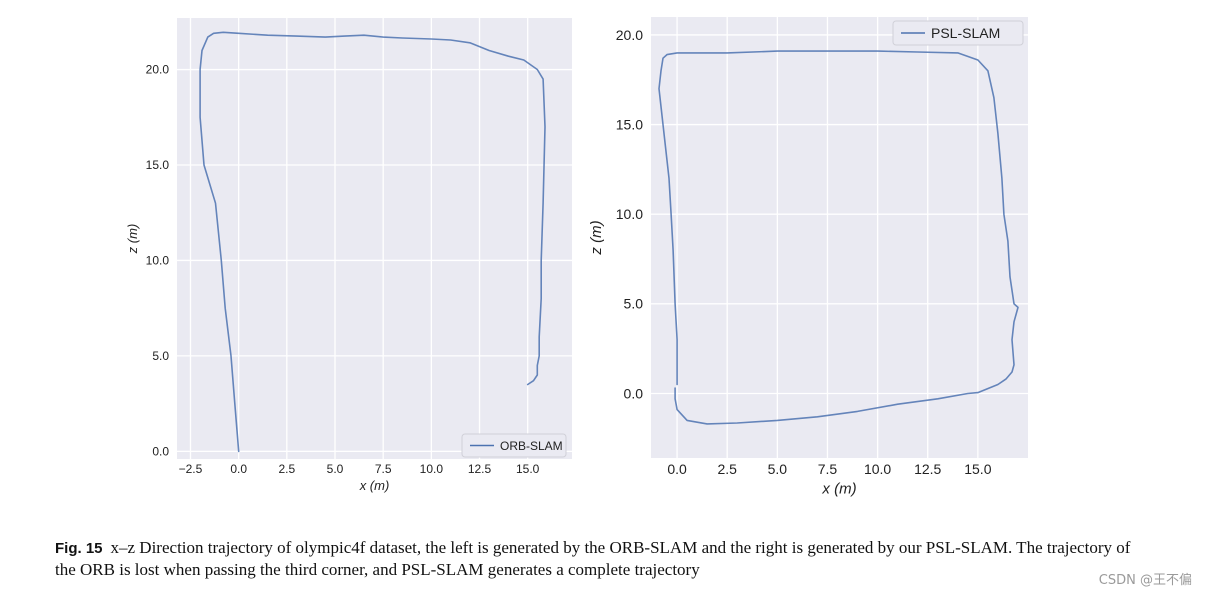 The height and width of the screenshot is (594, 1206). Describe the element at coordinates (191, 469) in the screenshot. I see `x-tick-label: −2.5` at that location.